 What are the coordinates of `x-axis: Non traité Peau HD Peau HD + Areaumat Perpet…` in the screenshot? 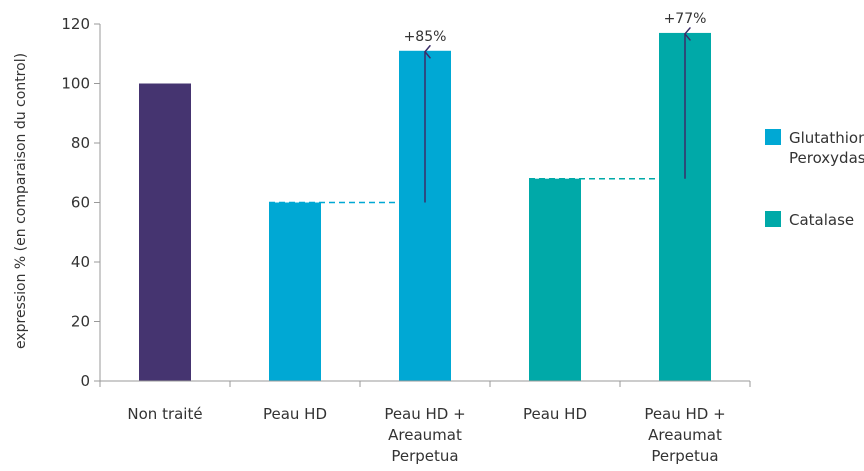 It's located at (425, 422).